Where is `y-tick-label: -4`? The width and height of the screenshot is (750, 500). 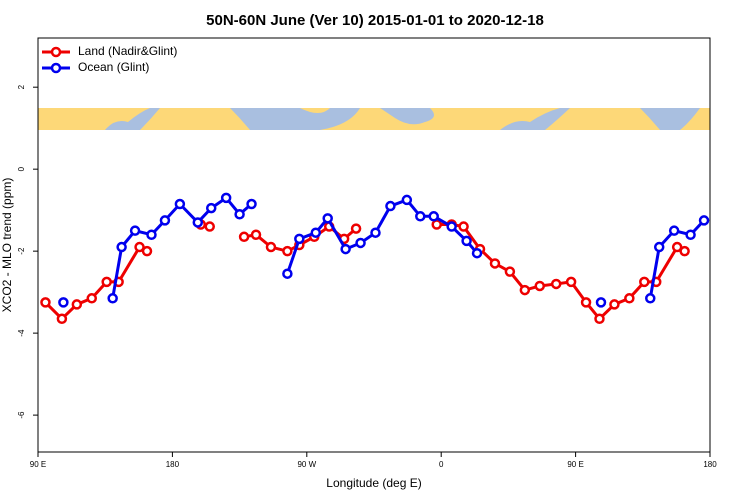 y-tick-label: -4 is located at coordinates (21, 333).